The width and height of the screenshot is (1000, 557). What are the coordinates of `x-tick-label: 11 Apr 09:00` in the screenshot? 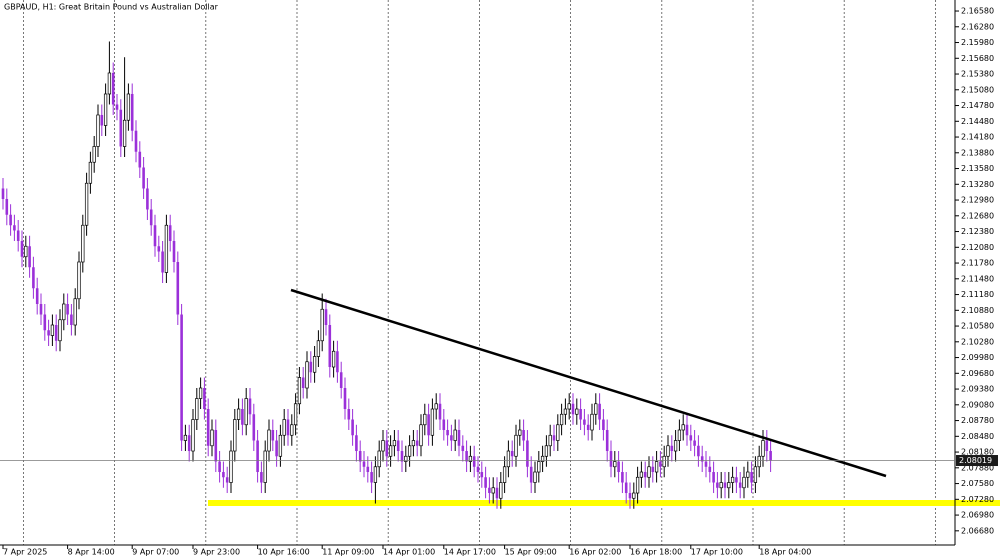 It's located at (348, 552).